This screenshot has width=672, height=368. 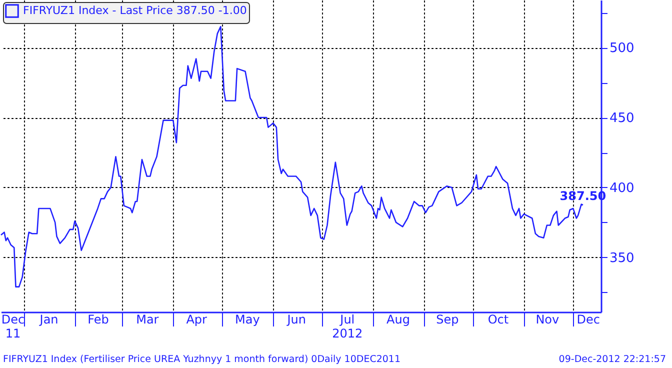 What do you see at coordinates (612, 359) in the screenshot?
I see `text: 09-Dec-2012 22:21:57` at bounding box center [612, 359].